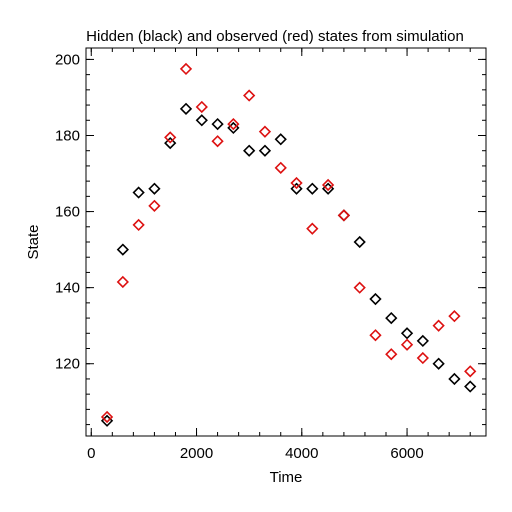 This screenshot has width=512, height=512. Describe the element at coordinates (33, 241) in the screenshot. I see `y-axis-label: State` at that location.